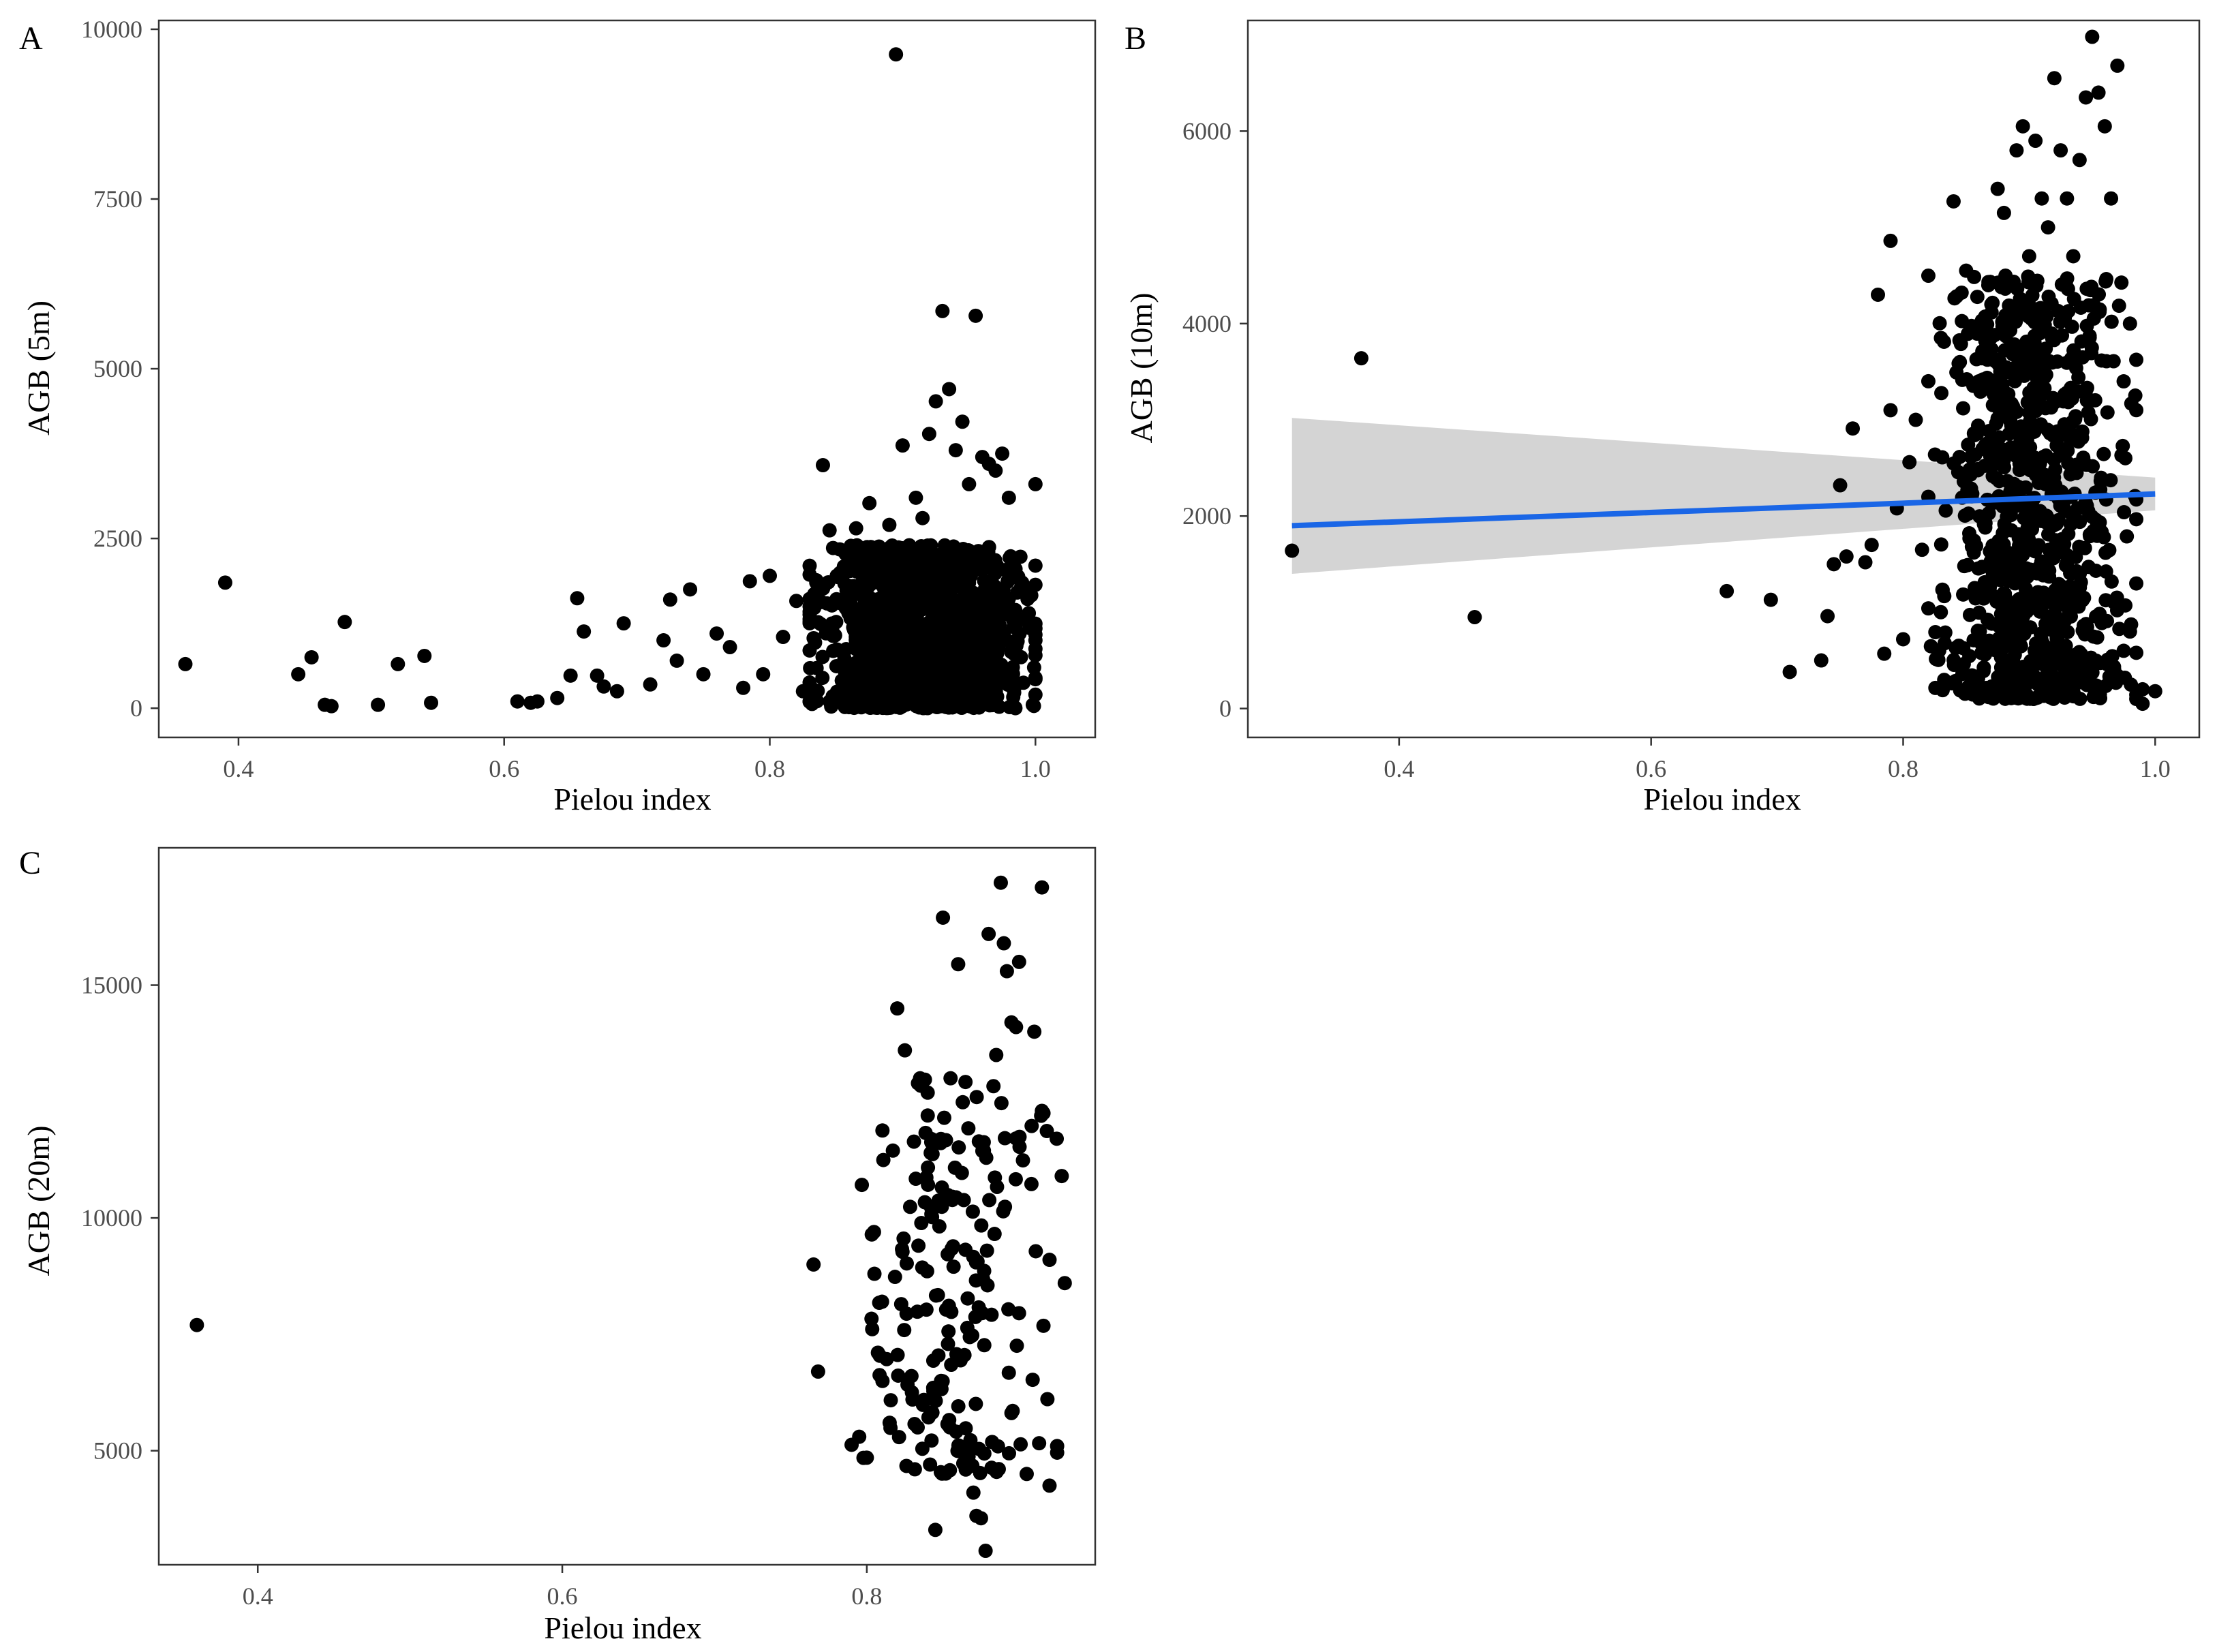 The height and width of the screenshot is (1652, 2217). I want to click on y-axis-title-b: AGB (10m), so click(1141, 367).